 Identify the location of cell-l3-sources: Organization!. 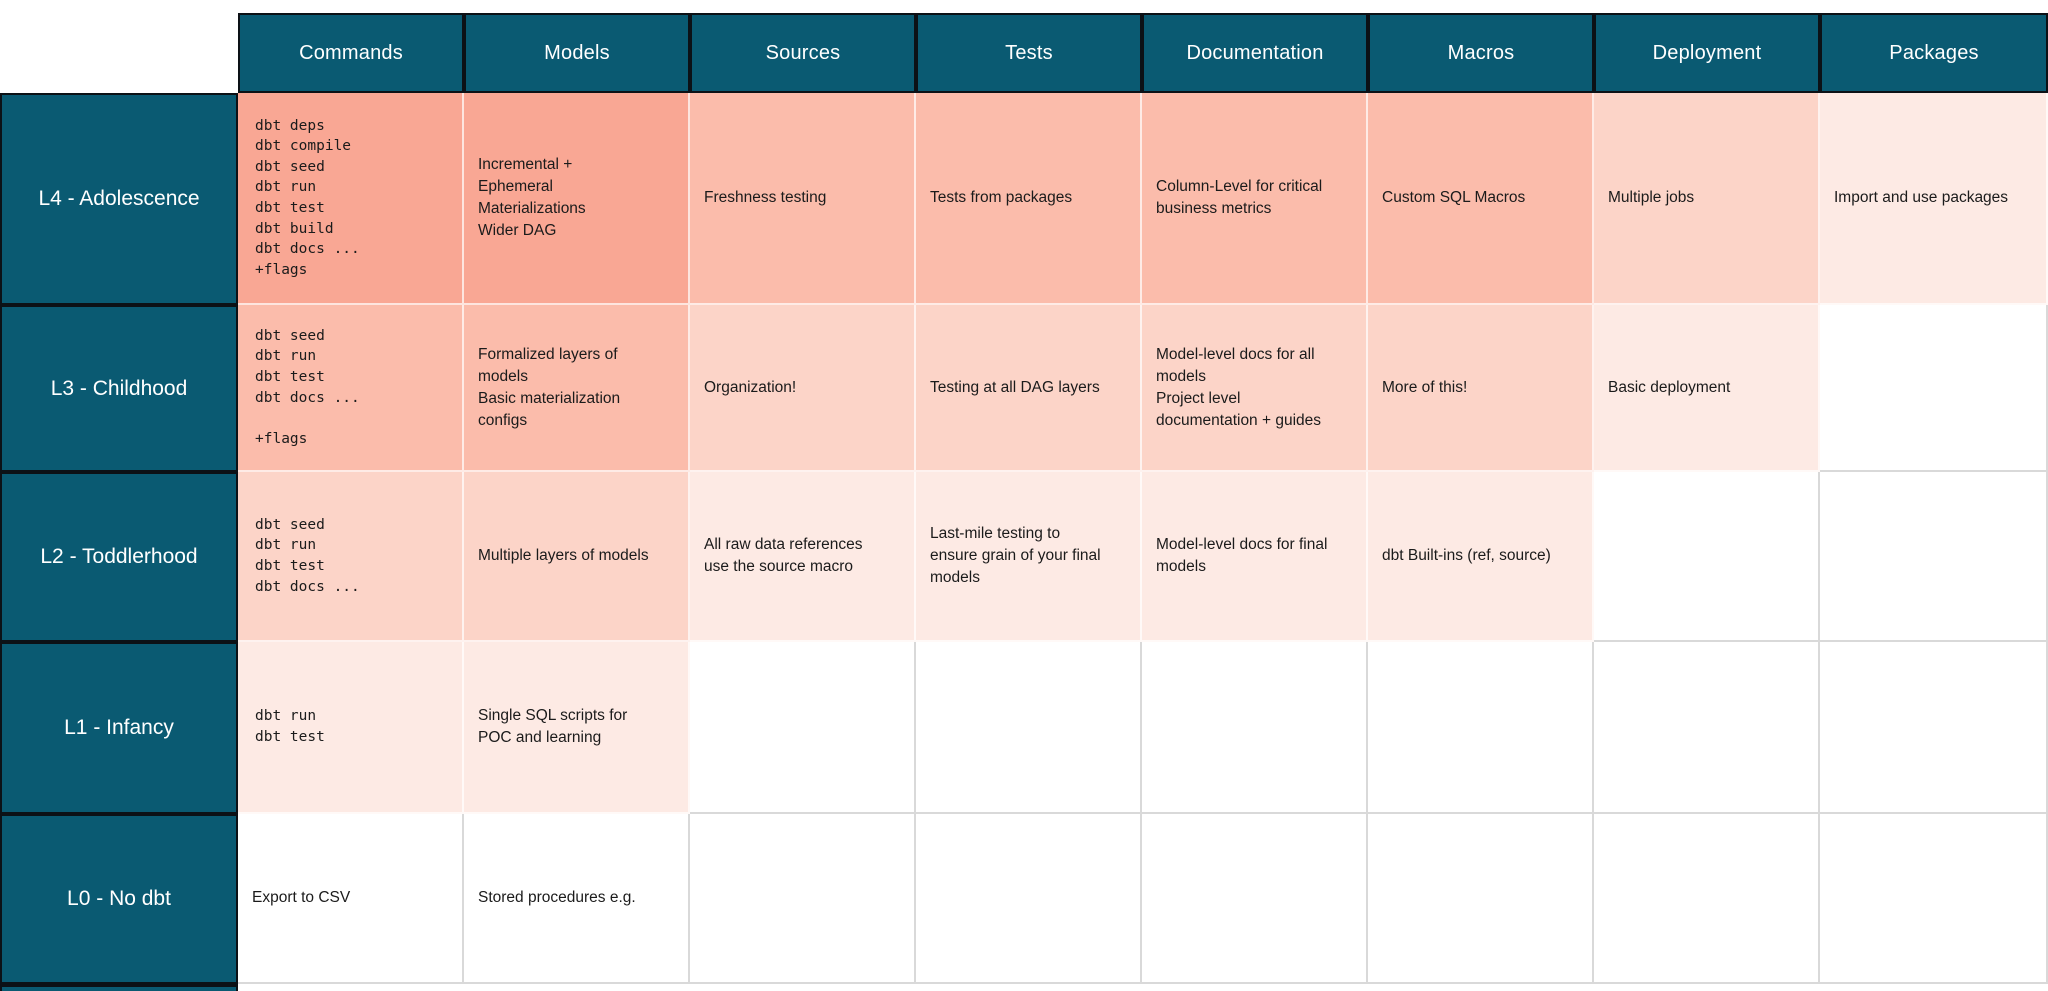
(803, 388).